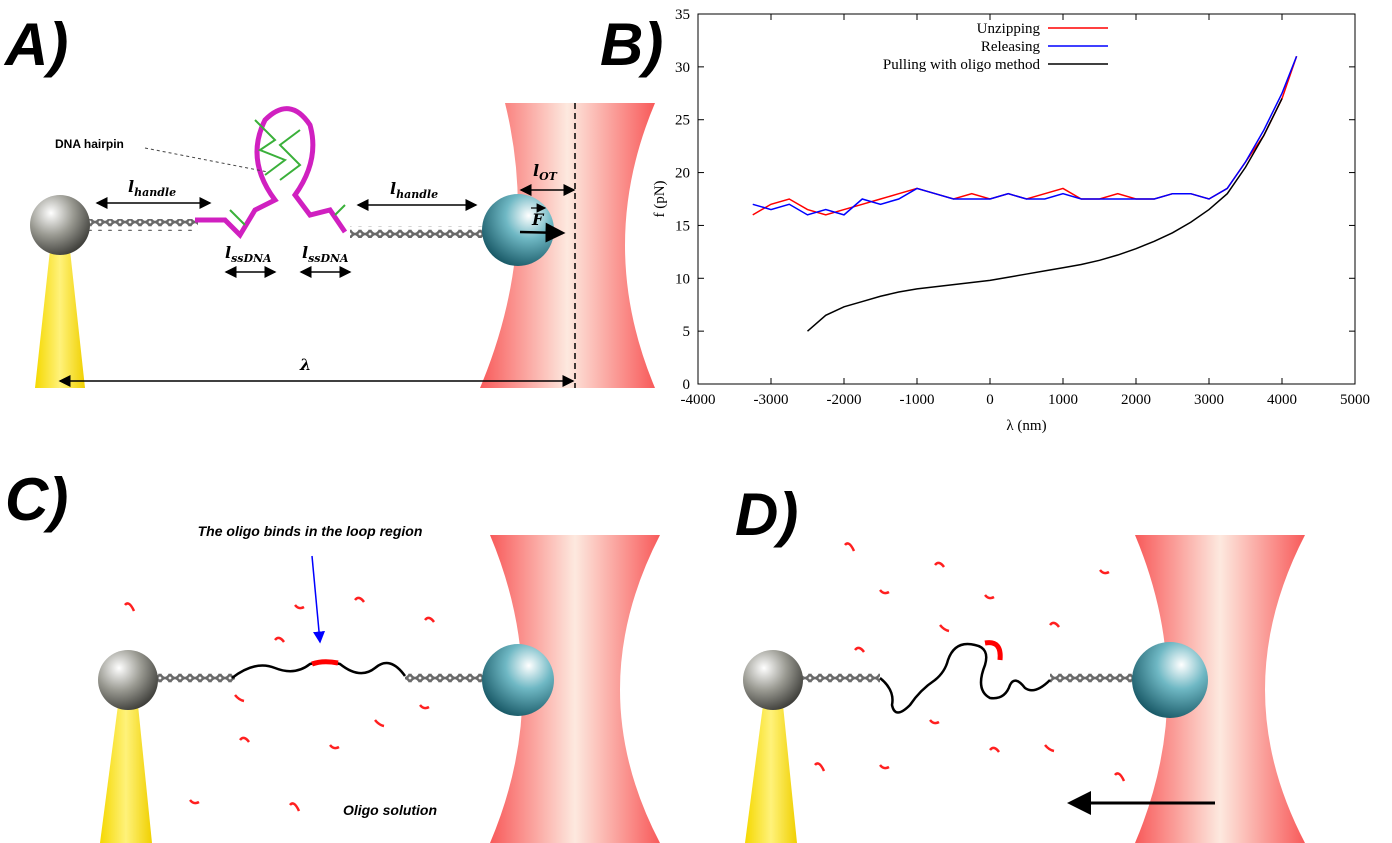 This screenshot has height=843, width=1392. Describe the element at coordinates (538, 219) in the screenshot. I see `force-label: F` at that location.